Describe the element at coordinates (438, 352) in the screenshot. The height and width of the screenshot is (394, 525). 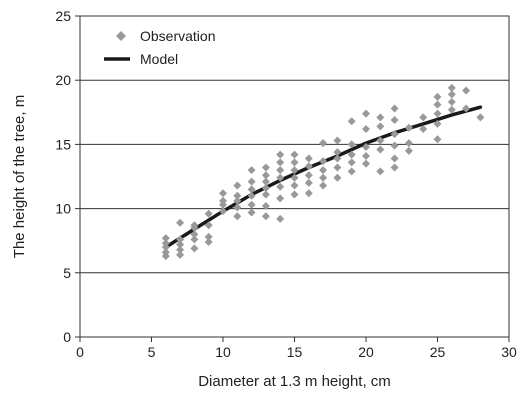
I see `x-tick-label: 25` at that location.